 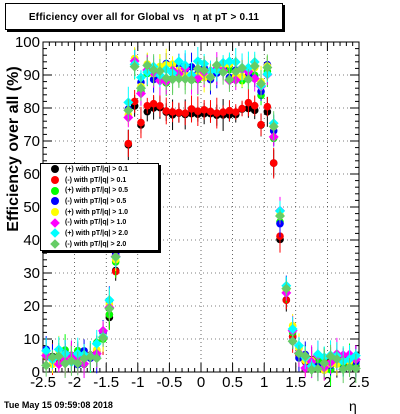 What do you see at coordinates (295, 382) in the screenshot?
I see `x-tick-label: 1.5` at bounding box center [295, 382].